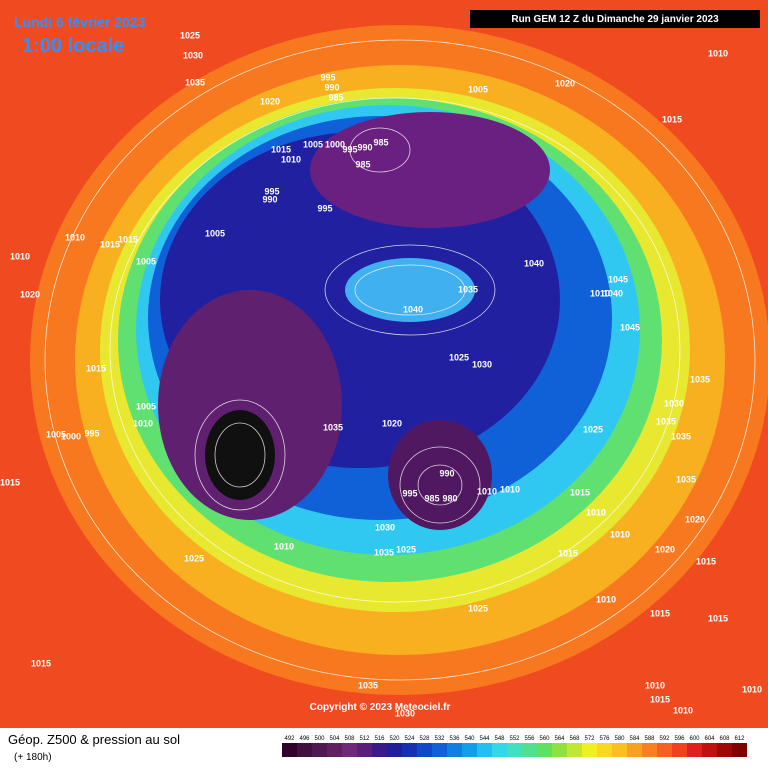 The height and width of the screenshot is (768, 768). What do you see at coordinates (349, 739) in the screenshot?
I see `colorbar-label: 508` at bounding box center [349, 739].